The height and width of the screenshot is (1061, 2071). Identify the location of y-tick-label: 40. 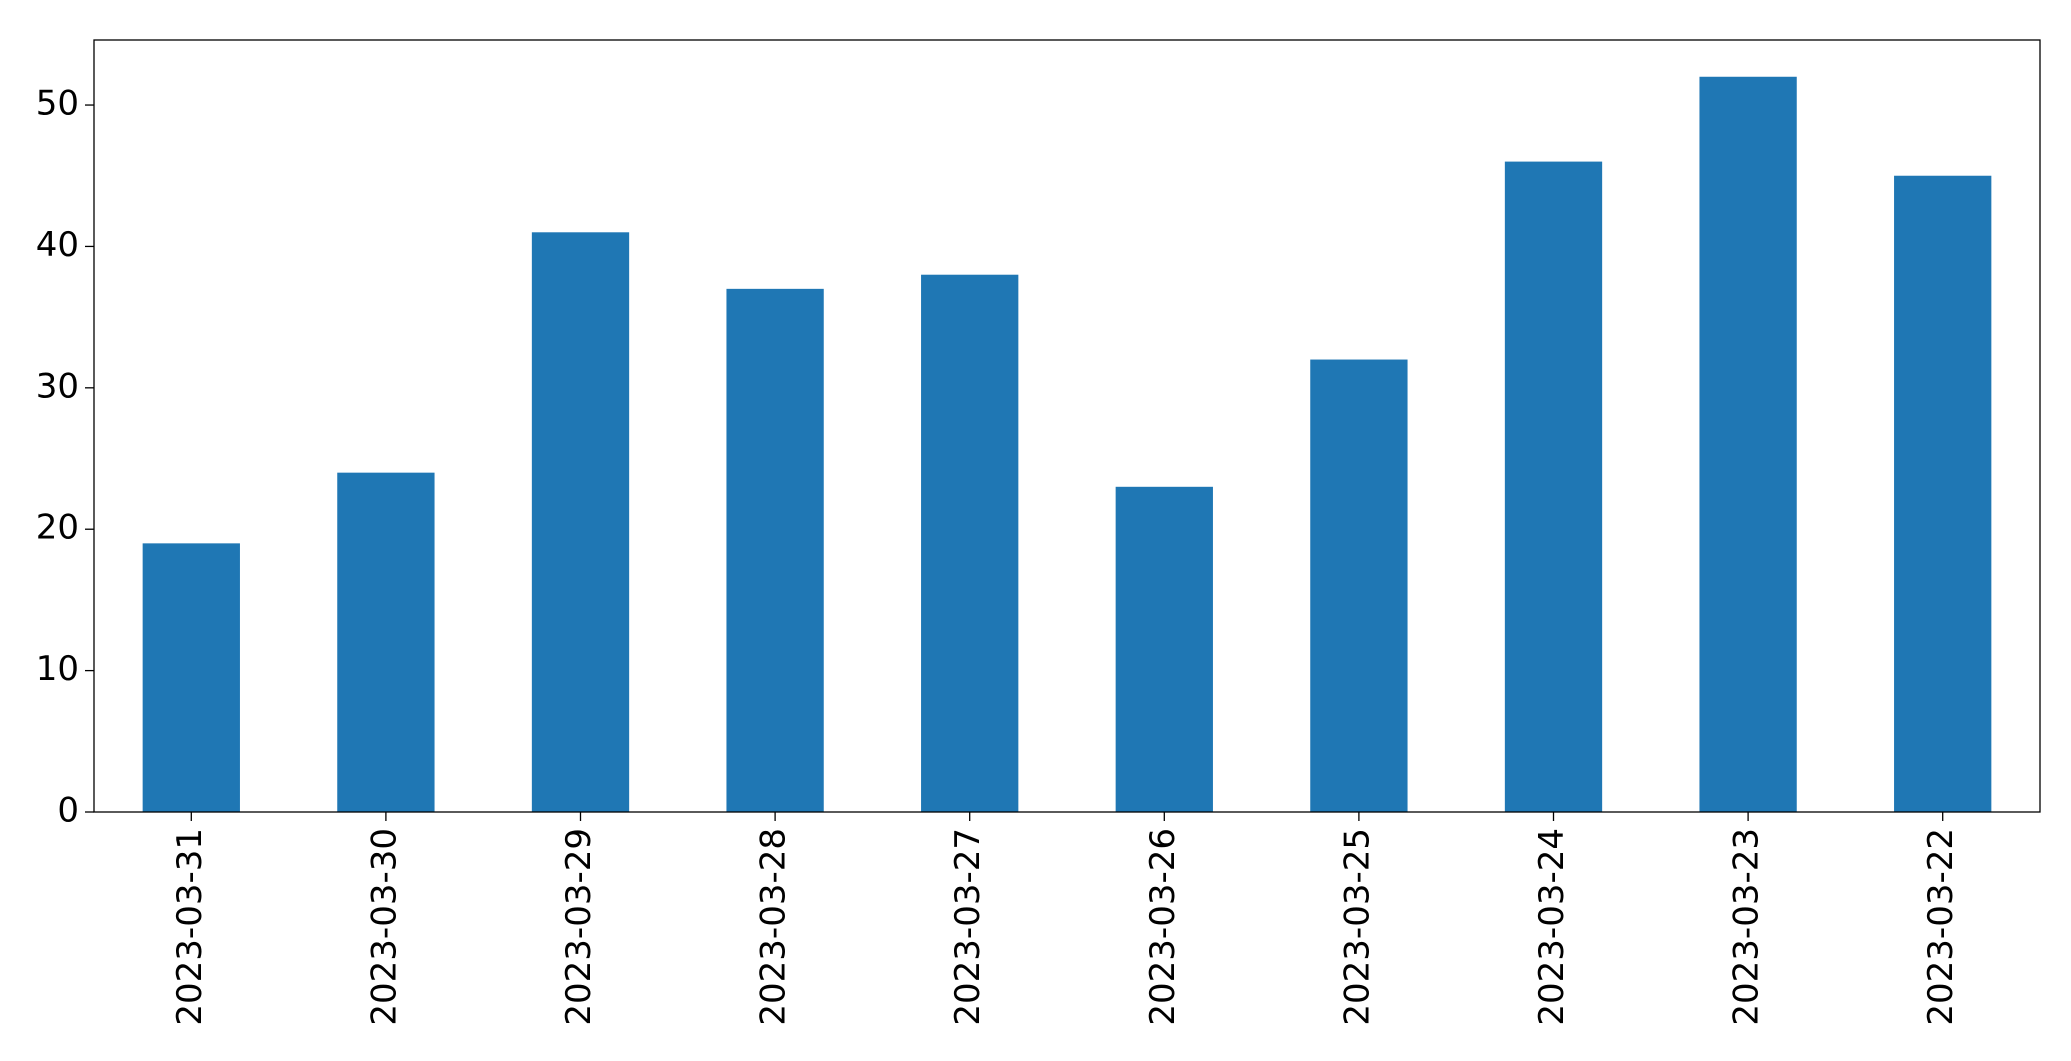
(57, 245).